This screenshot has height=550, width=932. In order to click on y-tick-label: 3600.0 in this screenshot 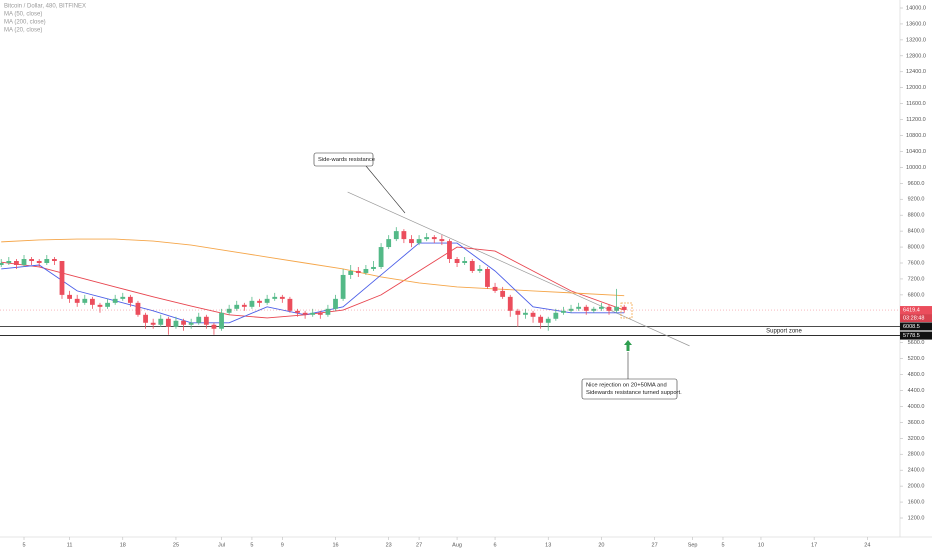, I will do `click(916, 423)`.